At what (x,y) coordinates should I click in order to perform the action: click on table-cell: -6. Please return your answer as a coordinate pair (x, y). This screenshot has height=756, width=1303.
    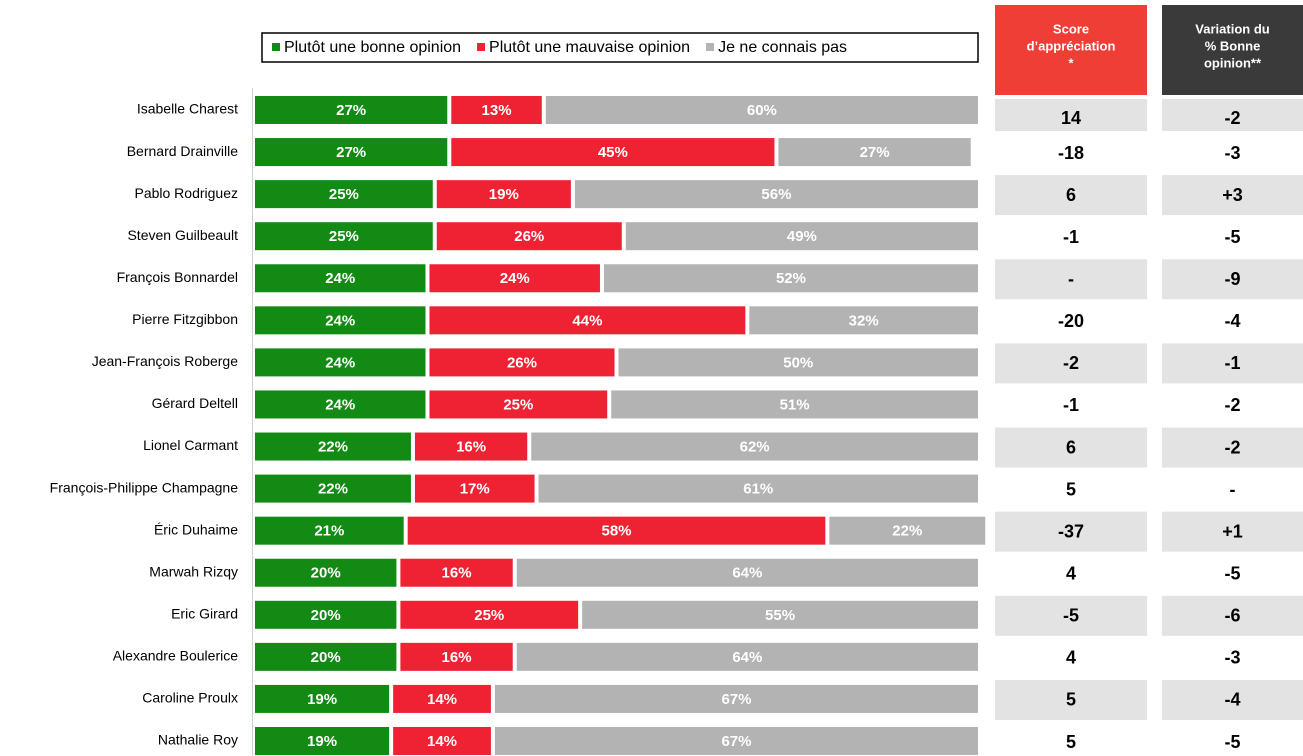
    Looking at the image, I should click on (1232, 616).